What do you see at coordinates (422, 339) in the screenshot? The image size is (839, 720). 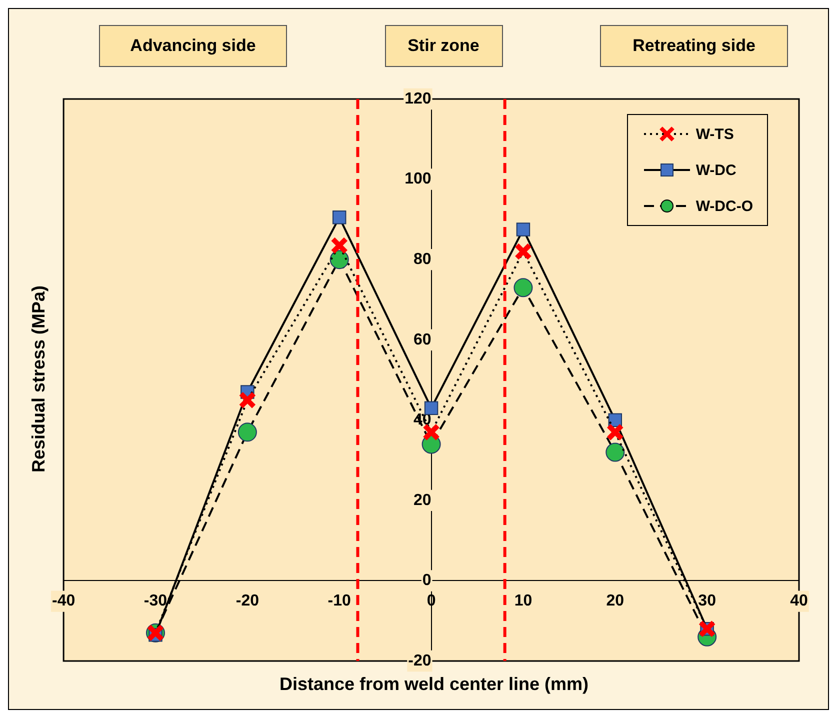 I see `y-tick-label: 60` at bounding box center [422, 339].